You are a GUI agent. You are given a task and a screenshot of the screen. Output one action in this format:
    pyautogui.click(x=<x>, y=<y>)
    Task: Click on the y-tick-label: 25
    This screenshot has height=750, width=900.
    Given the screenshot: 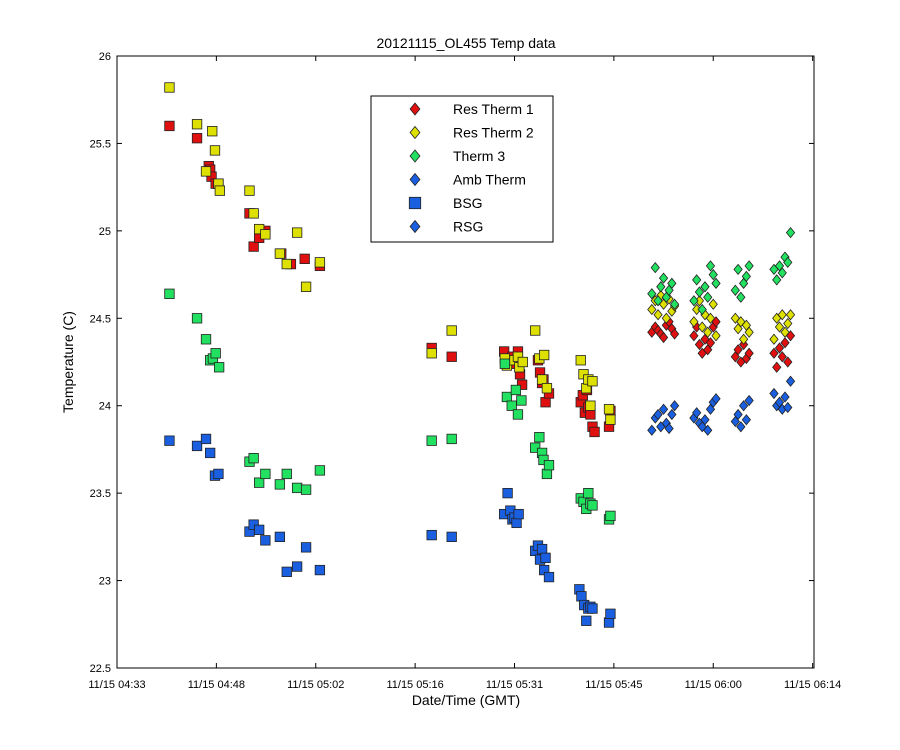 What is the action you would take?
    pyautogui.click(x=105, y=232)
    